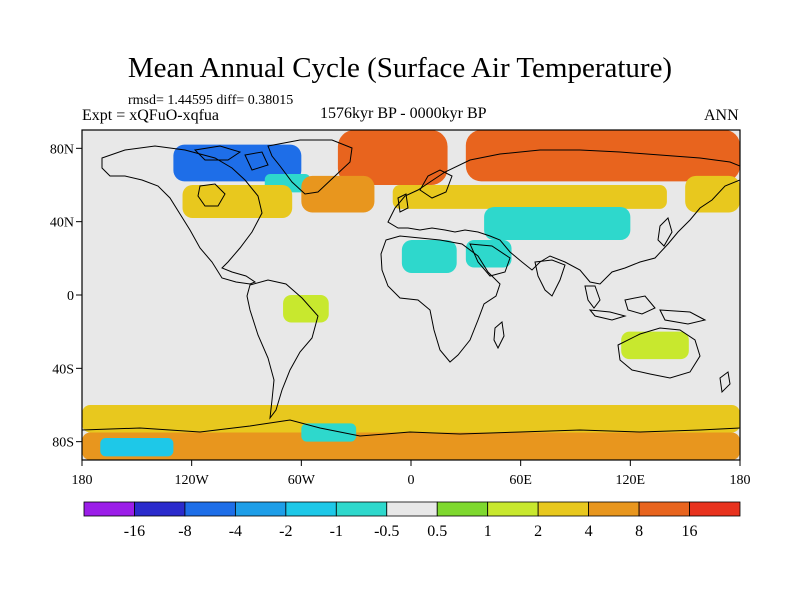 The width and height of the screenshot is (800, 600). What do you see at coordinates (488, 531) in the screenshot?
I see `colorbar-label: 1` at bounding box center [488, 531].